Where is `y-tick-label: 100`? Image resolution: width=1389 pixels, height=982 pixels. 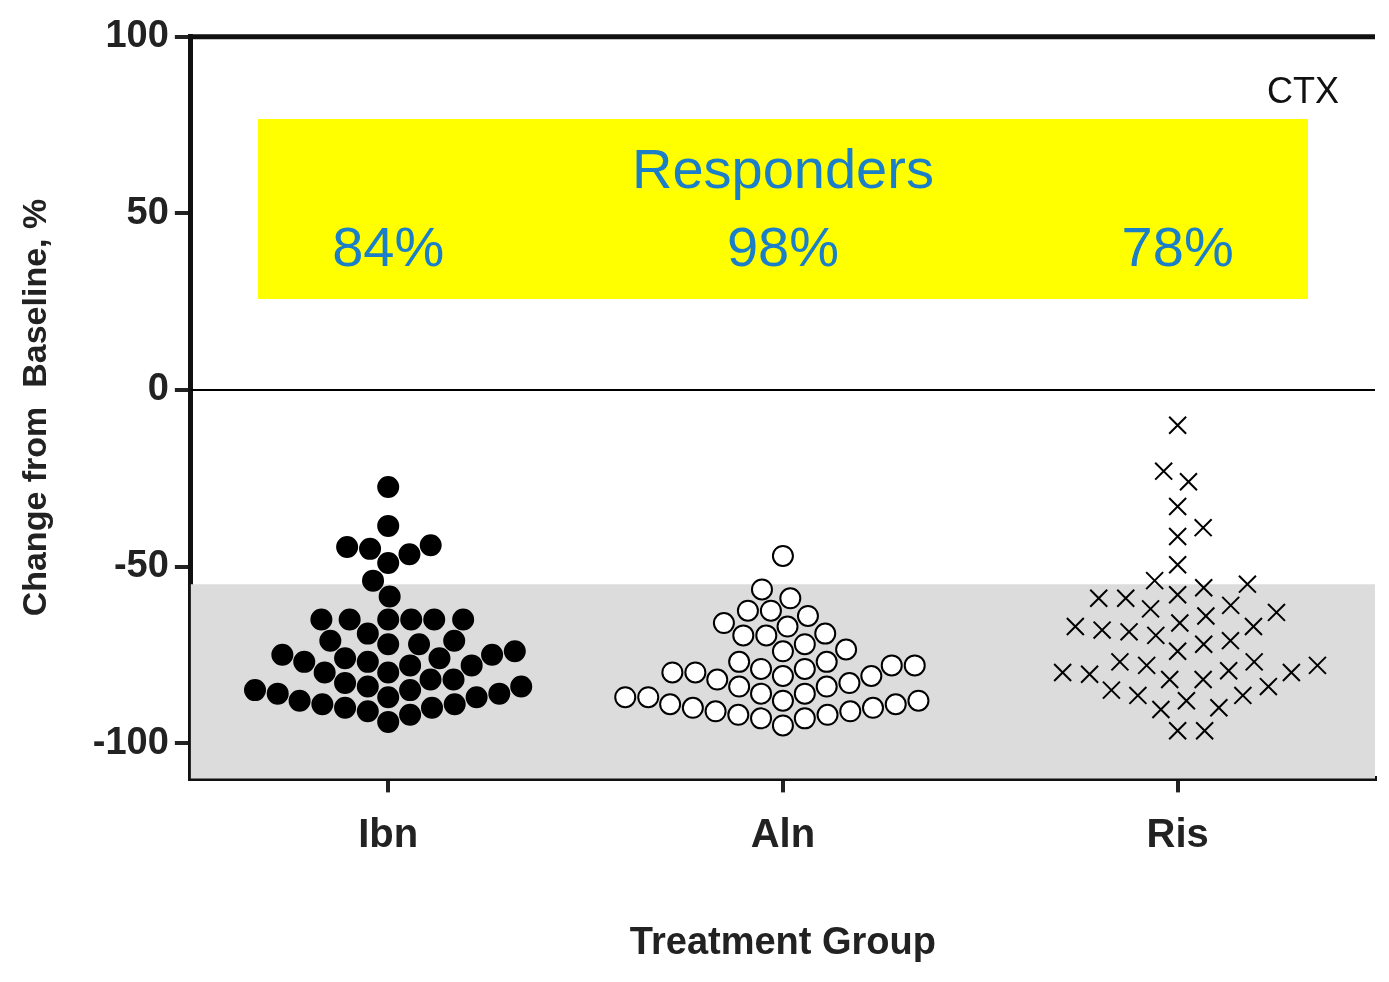 y-tick-label: 100 is located at coordinates (137, 34).